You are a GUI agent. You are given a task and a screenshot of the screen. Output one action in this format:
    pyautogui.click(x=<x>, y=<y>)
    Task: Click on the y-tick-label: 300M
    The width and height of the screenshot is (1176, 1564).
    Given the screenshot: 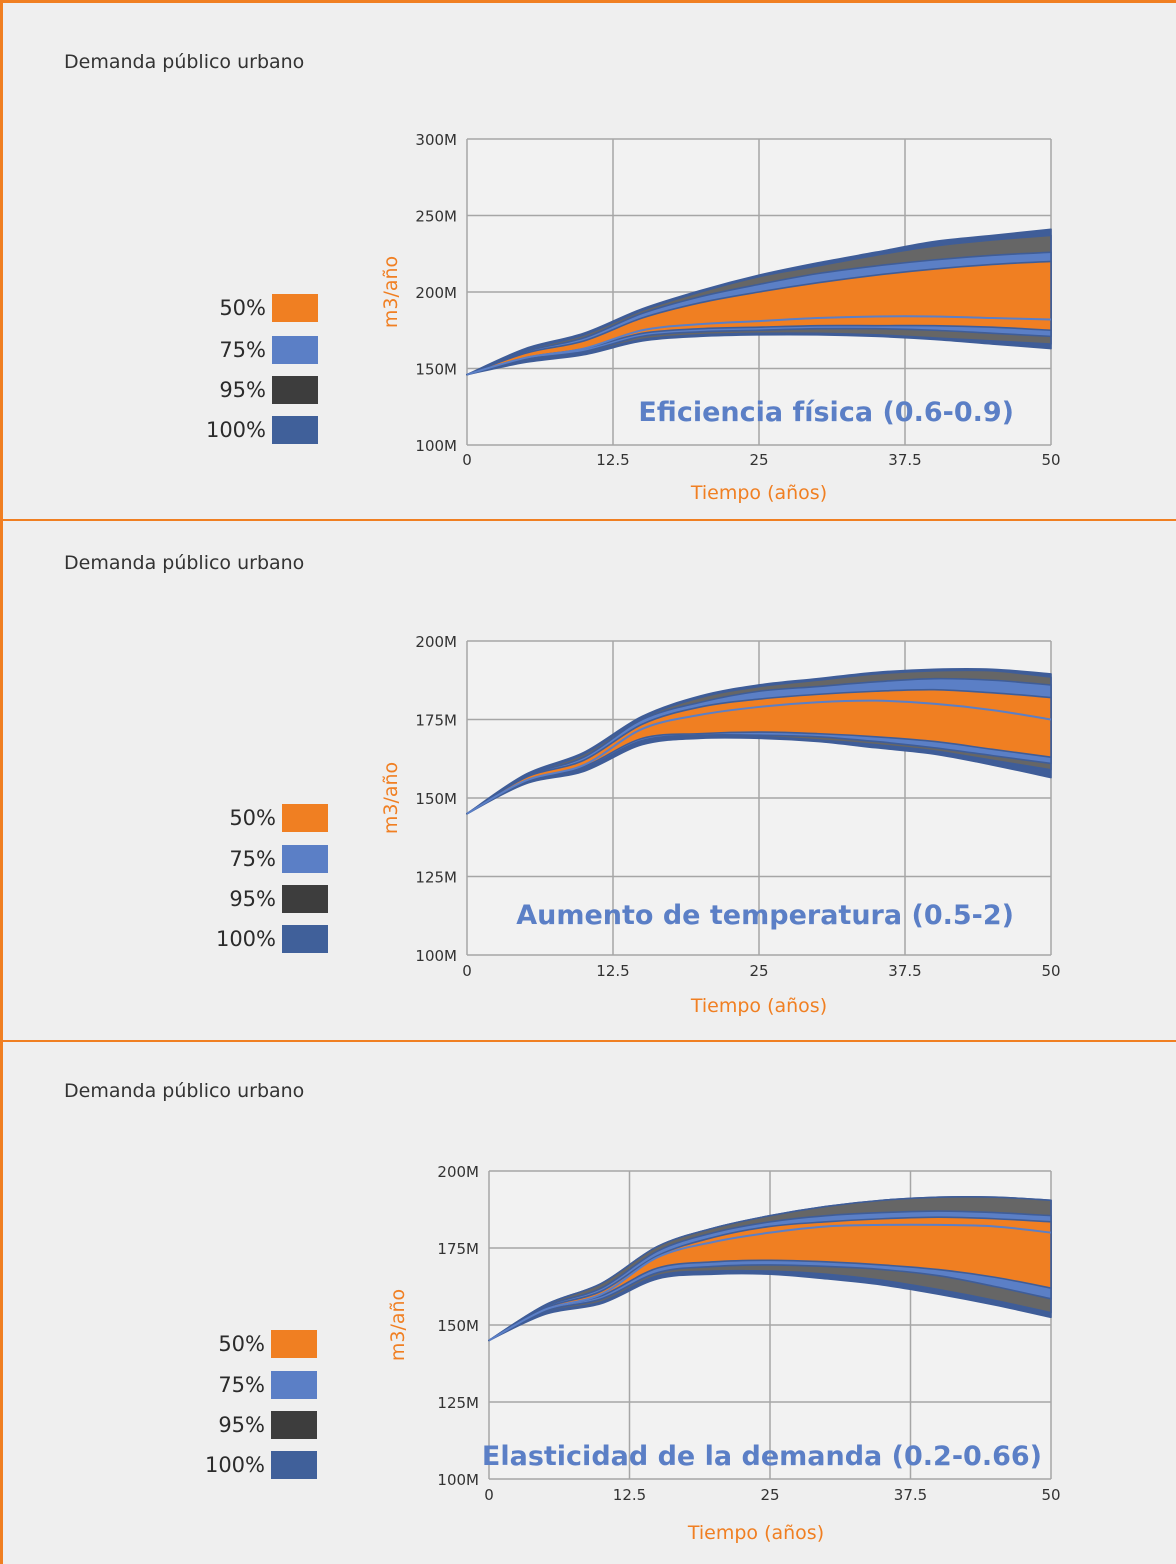 What is the action you would take?
    pyautogui.click(x=436, y=140)
    